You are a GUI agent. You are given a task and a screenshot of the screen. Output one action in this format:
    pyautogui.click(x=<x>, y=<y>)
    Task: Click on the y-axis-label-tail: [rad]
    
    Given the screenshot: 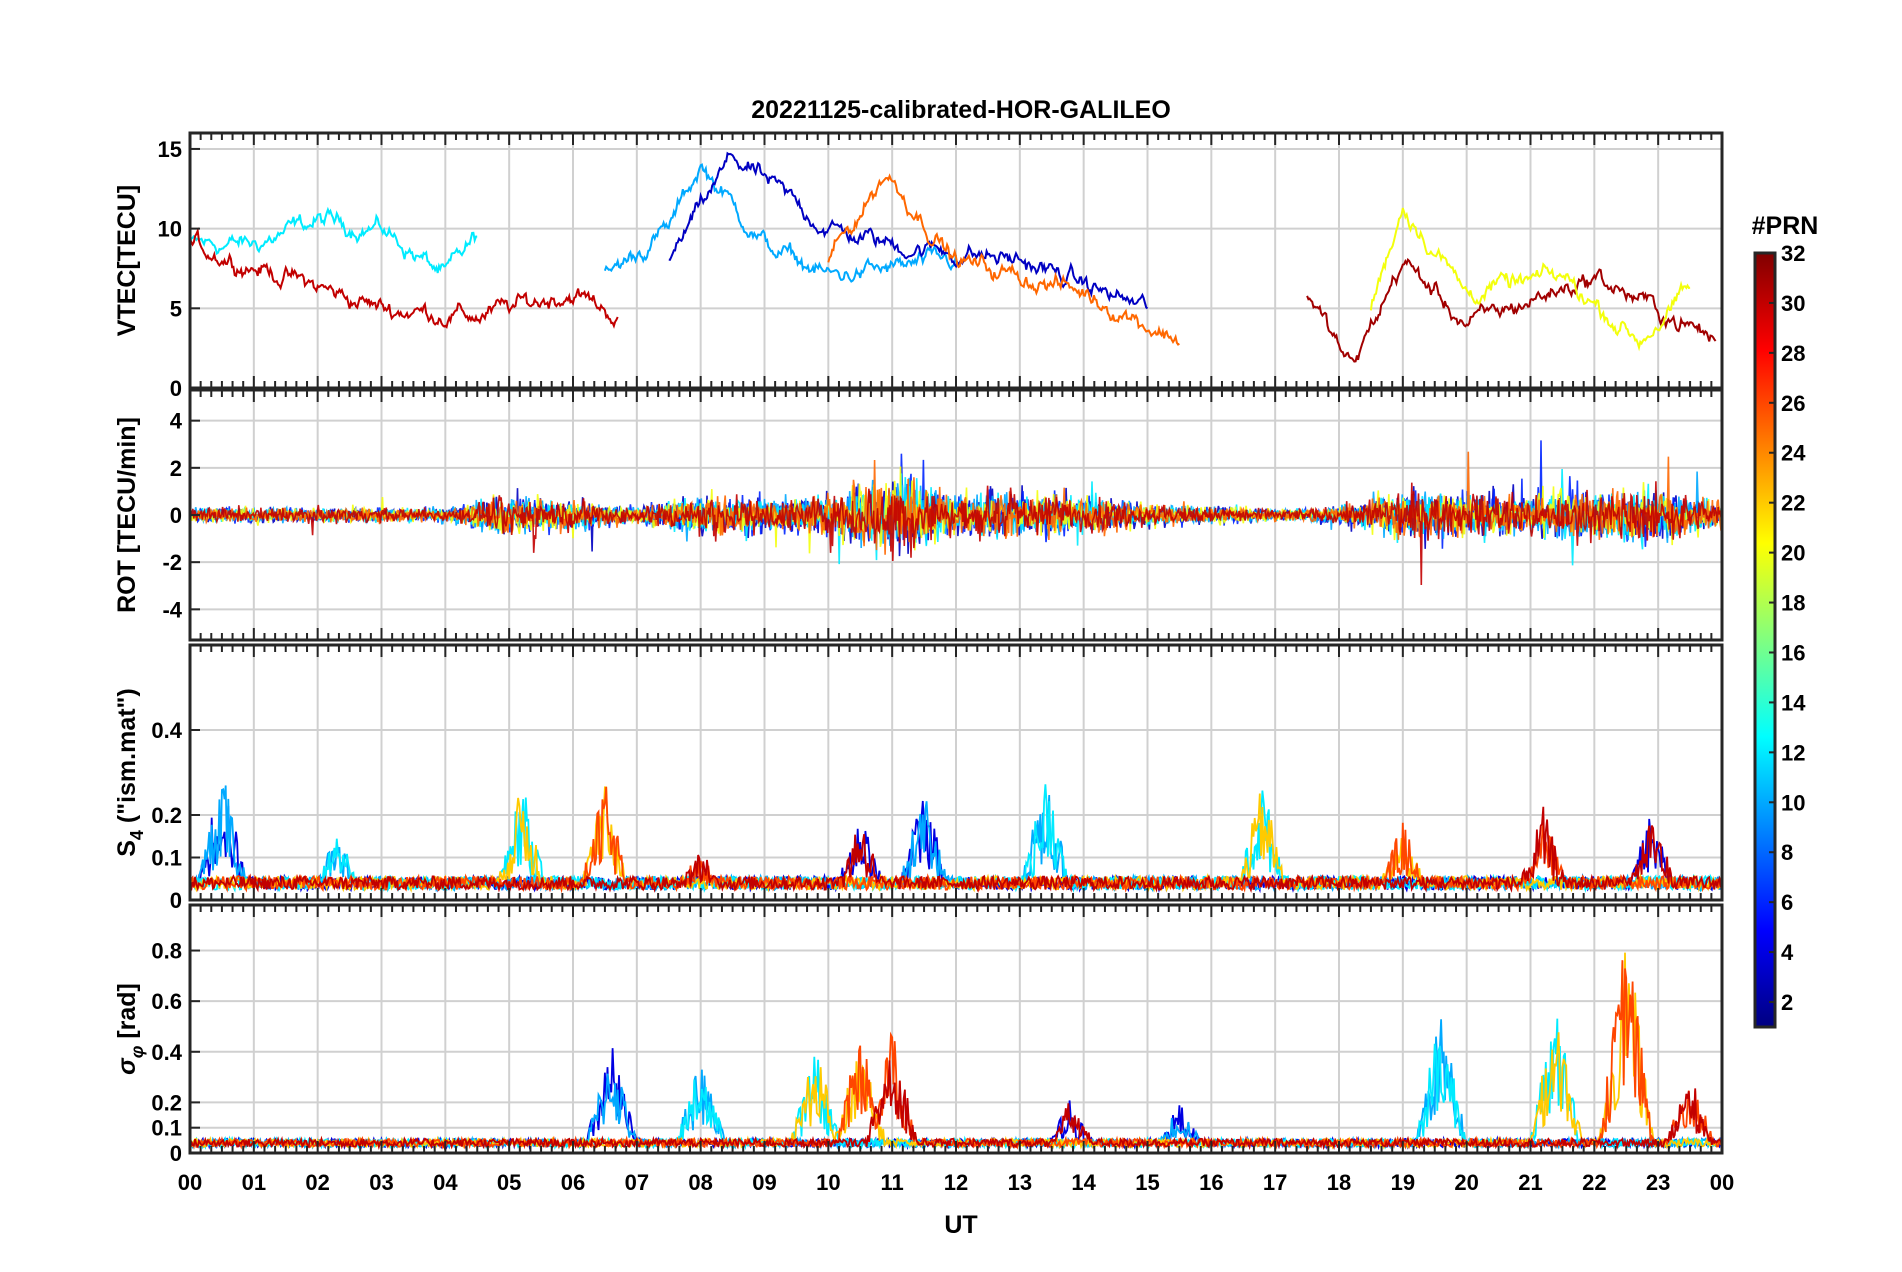 What is the action you would take?
    pyautogui.click(x=127, y=1014)
    